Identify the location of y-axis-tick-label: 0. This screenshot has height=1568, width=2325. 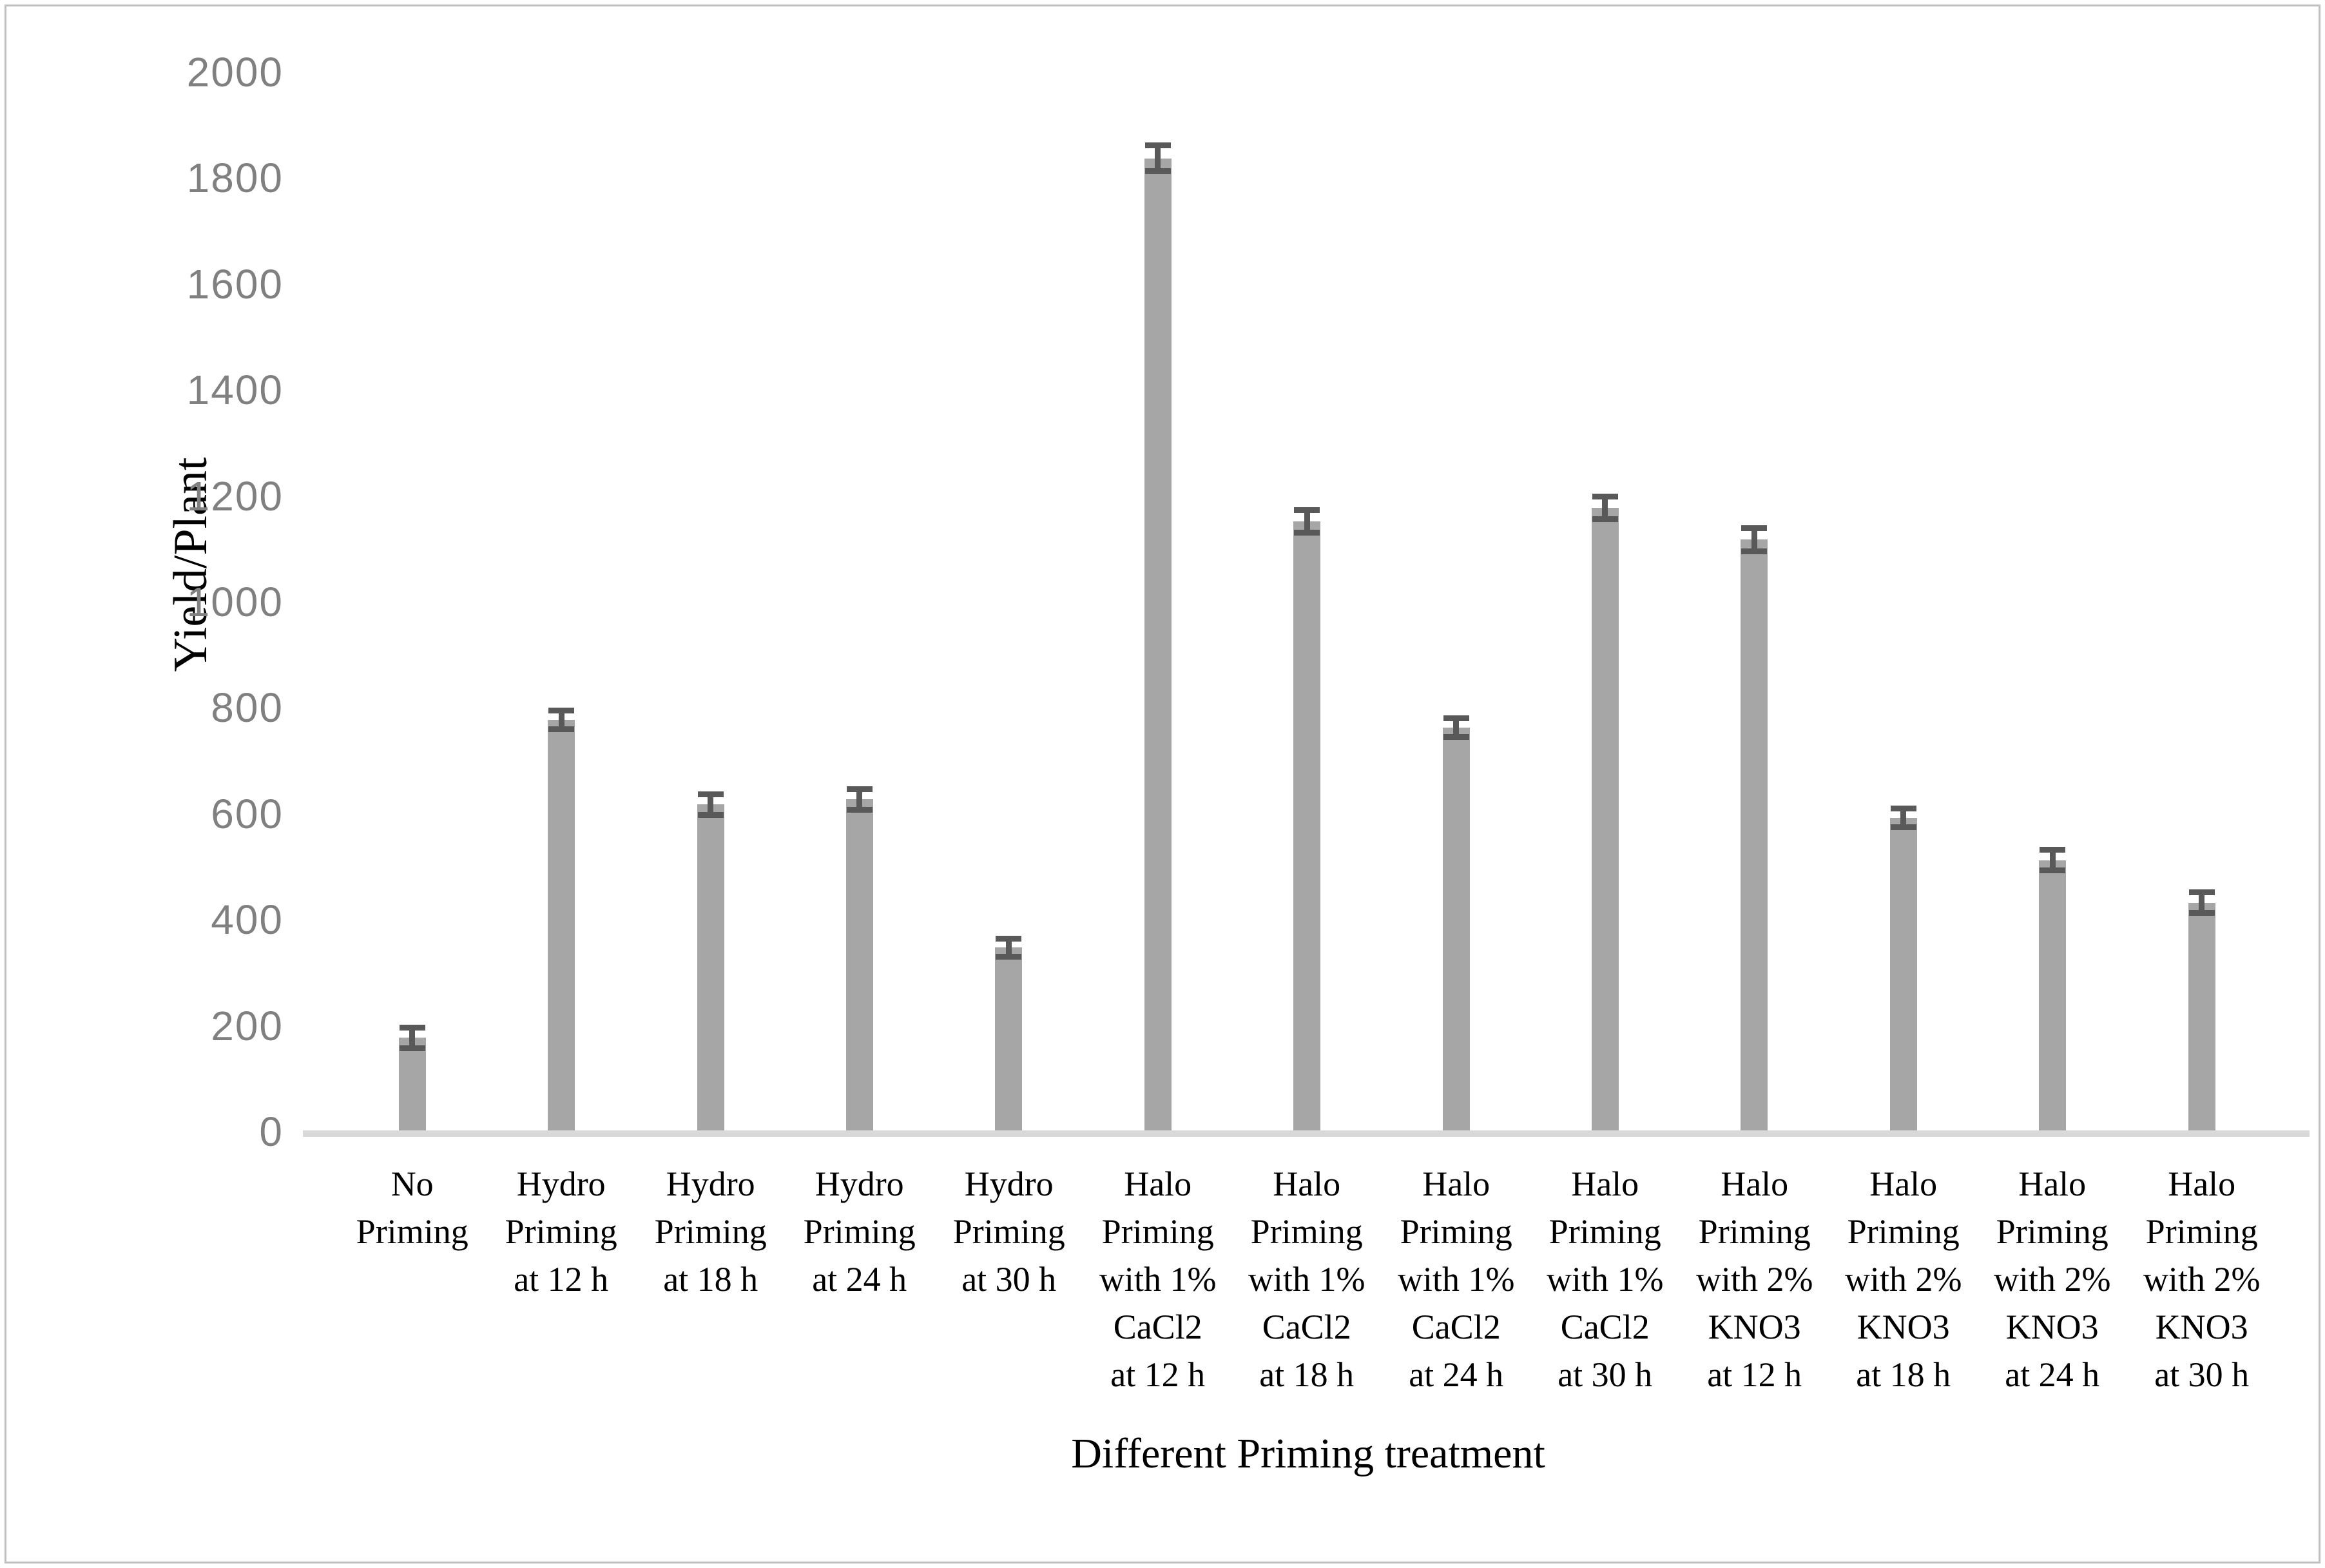
(271, 1131).